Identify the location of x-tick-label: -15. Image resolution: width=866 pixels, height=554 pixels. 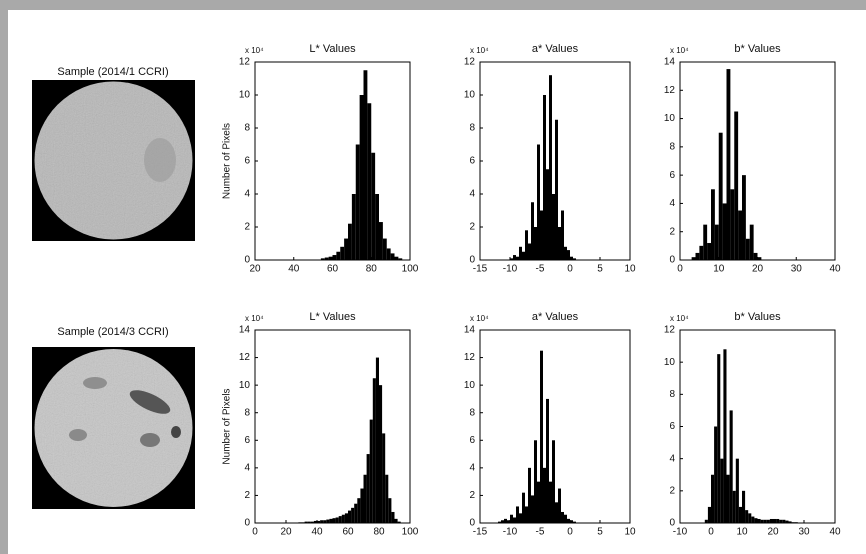
(480, 532).